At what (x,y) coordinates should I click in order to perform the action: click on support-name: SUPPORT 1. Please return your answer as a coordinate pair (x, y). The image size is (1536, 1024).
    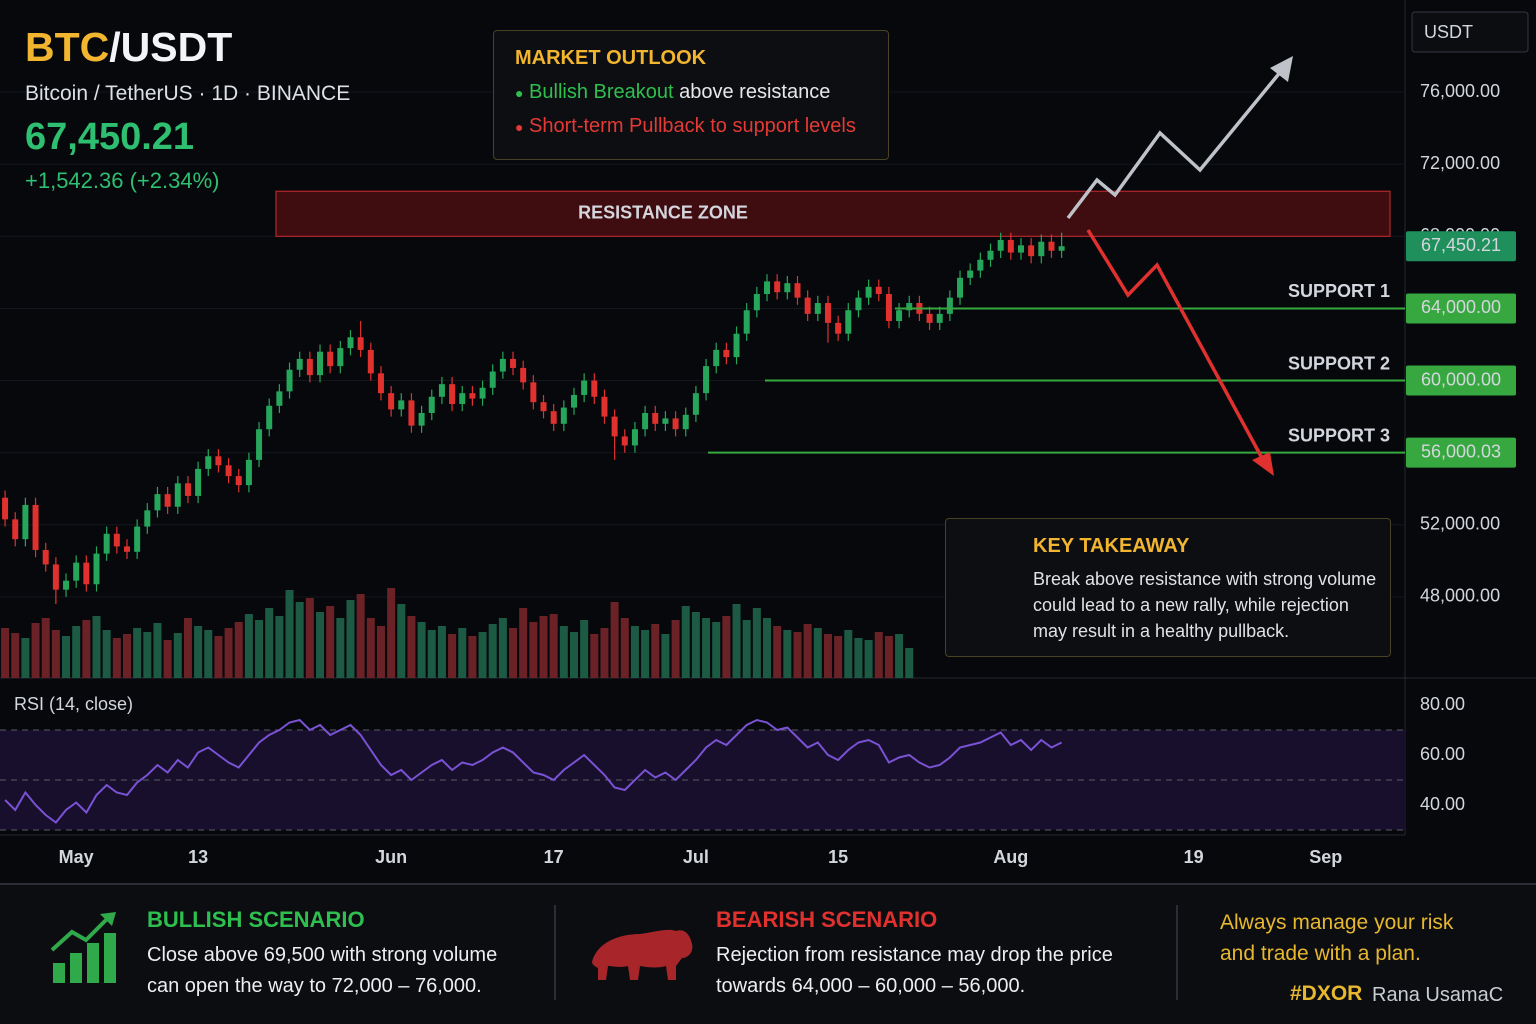
    Looking at the image, I should click on (1339, 291).